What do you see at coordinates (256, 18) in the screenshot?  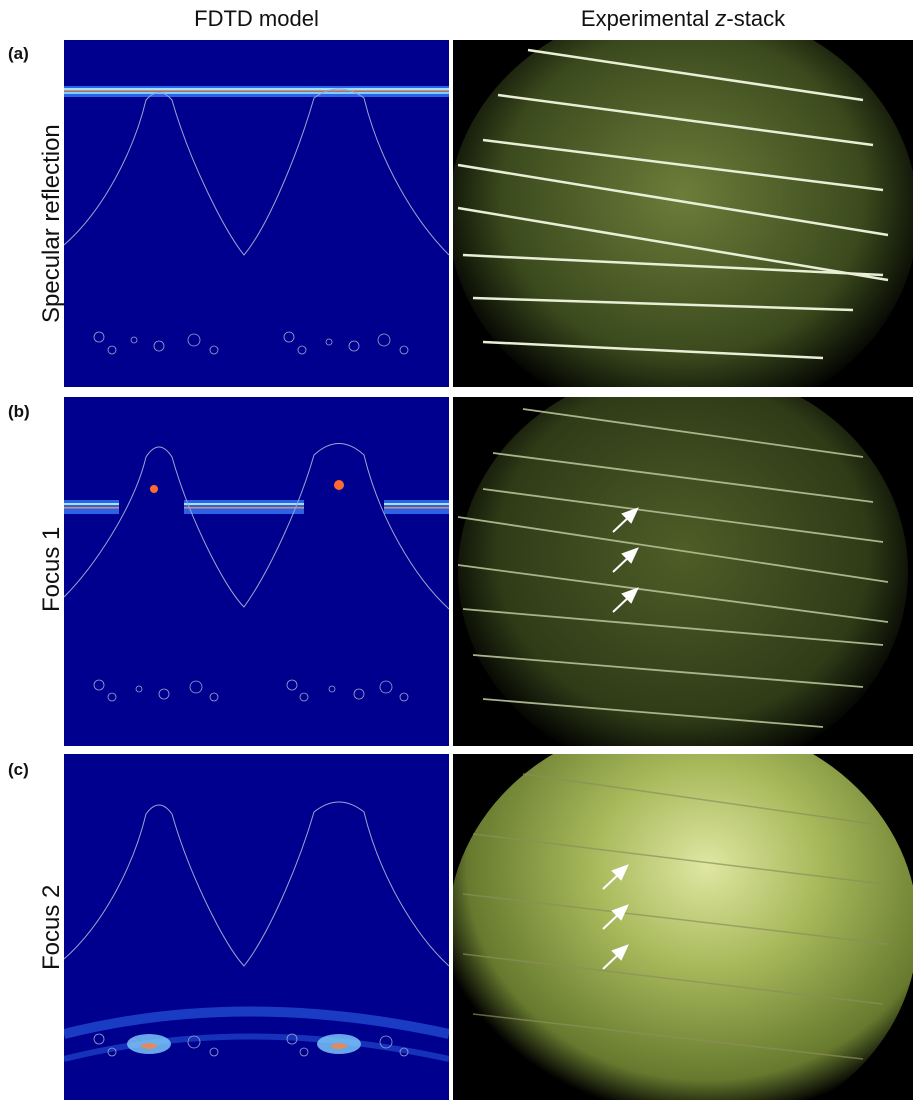 I see `fdtd-column-title: FDTD model` at bounding box center [256, 18].